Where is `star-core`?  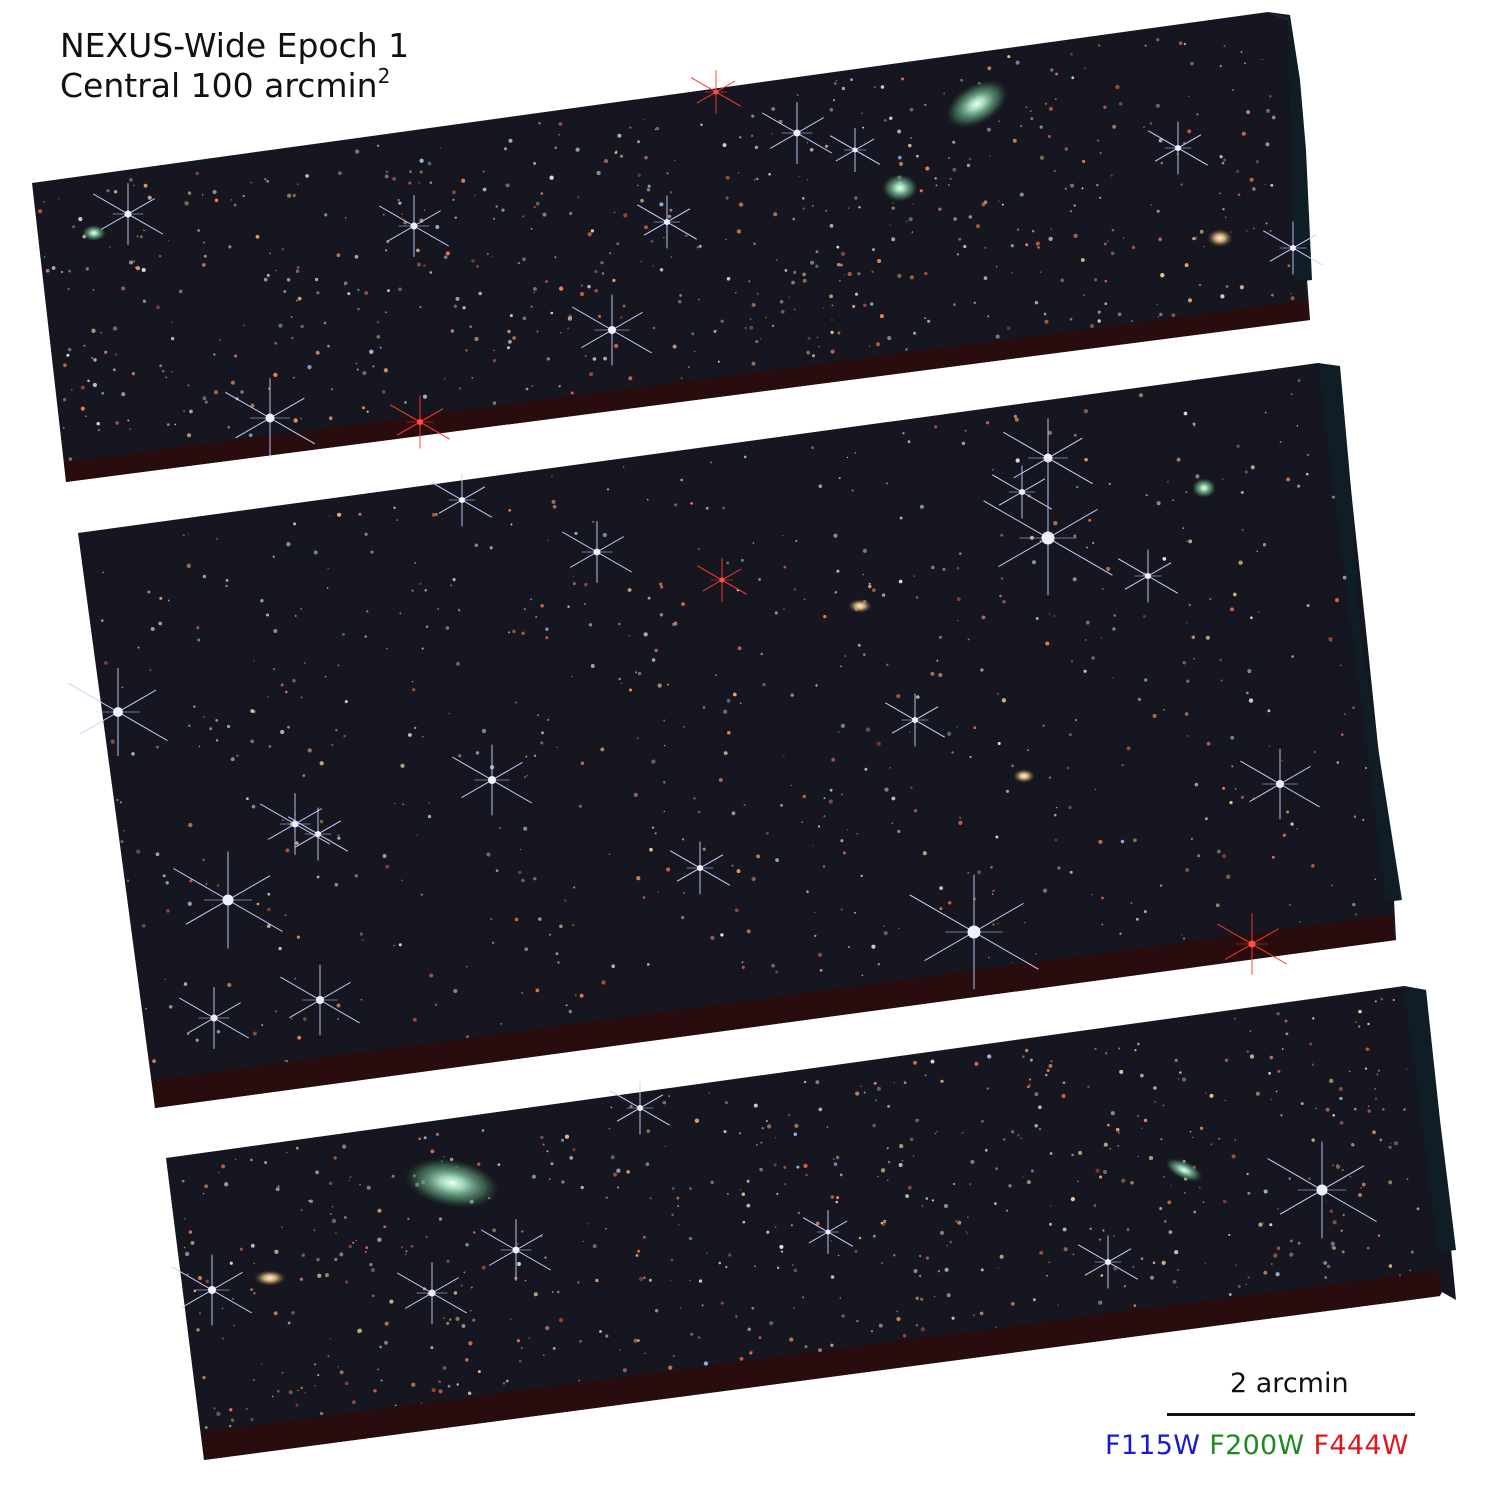 star-core is located at coordinates (797, 133).